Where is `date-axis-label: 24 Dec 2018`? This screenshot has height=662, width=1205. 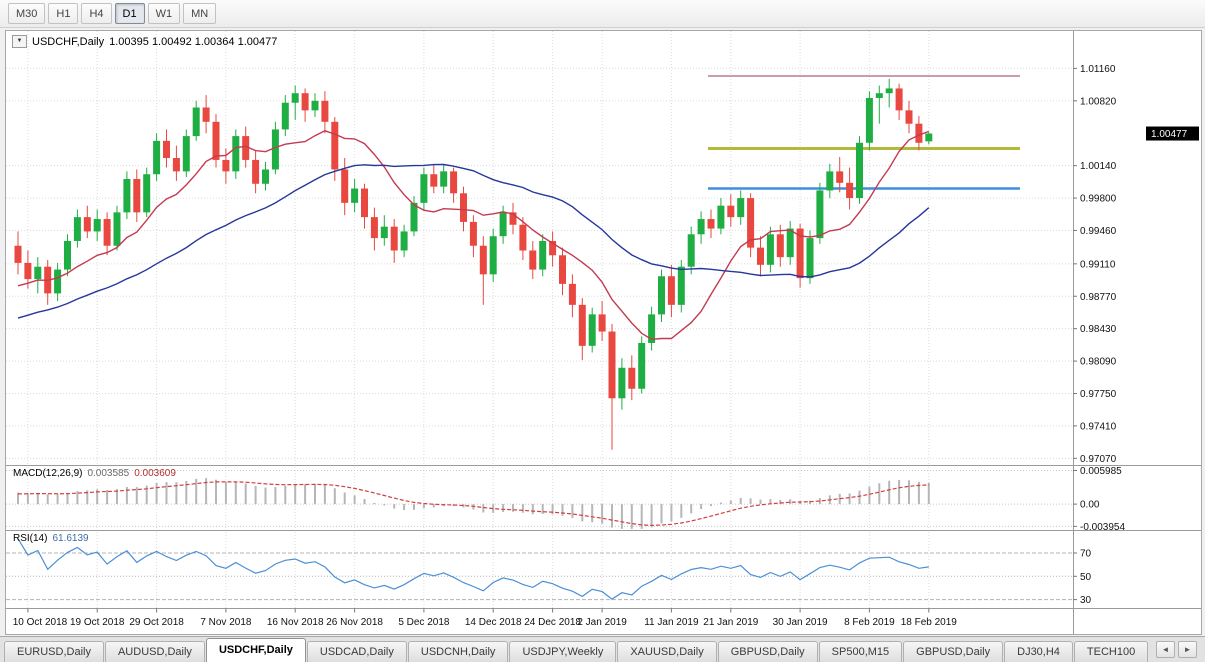 date-axis-label: 24 Dec 2018 is located at coordinates (552, 622).